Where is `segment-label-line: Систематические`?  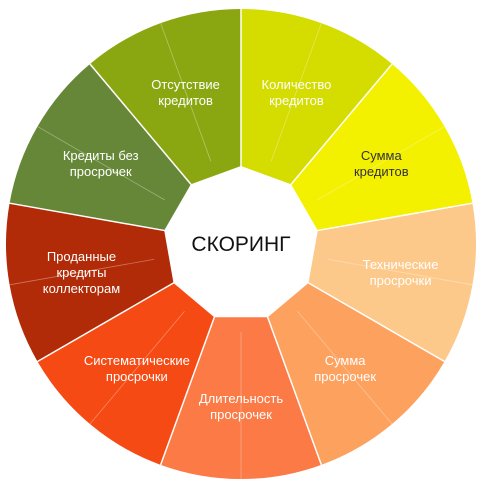
segment-label-line: Систематические is located at coordinates (137, 360).